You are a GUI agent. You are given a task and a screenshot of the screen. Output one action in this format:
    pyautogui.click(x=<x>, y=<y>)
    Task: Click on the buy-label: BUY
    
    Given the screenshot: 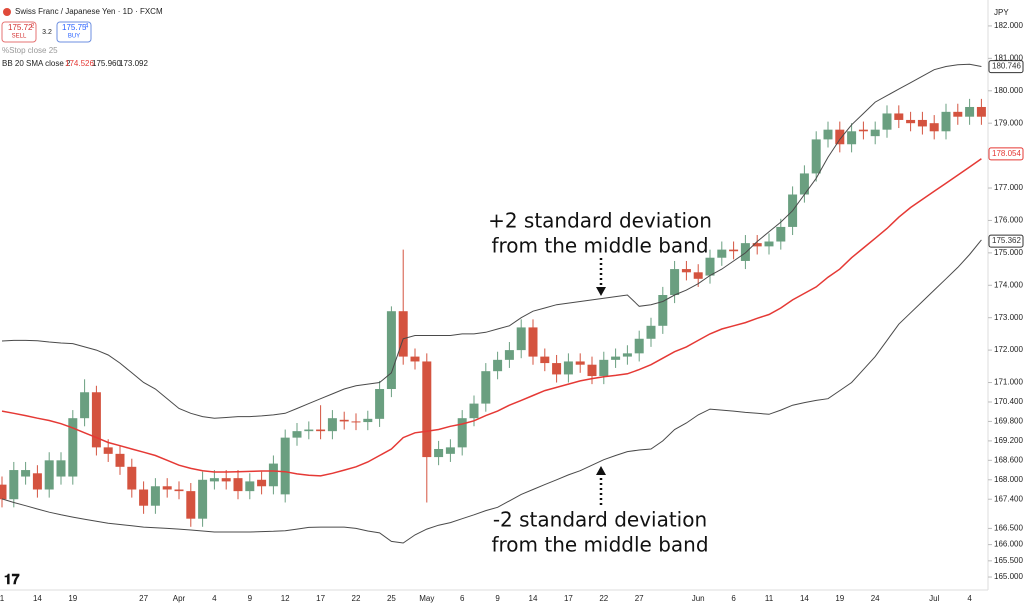 What is the action you would take?
    pyautogui.click(x=74, y=37)
    